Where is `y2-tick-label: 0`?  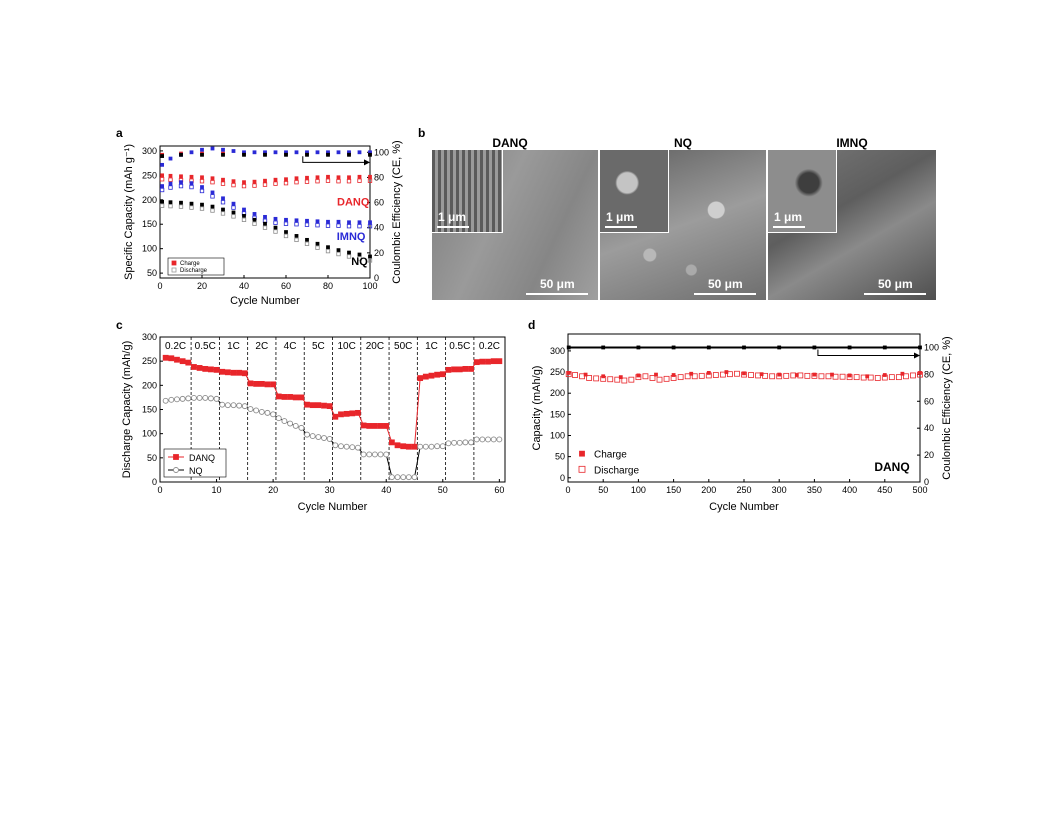 y2-tick-label: 0 is located at coordinates (926, 482).